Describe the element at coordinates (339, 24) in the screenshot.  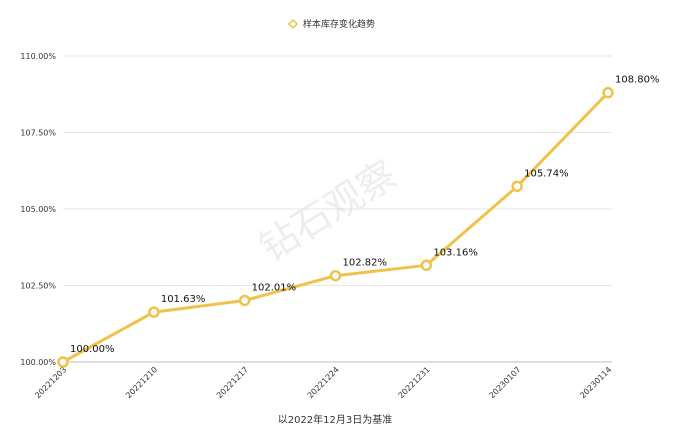
I see `legend-label: 样本库存变化趋势` at that location.